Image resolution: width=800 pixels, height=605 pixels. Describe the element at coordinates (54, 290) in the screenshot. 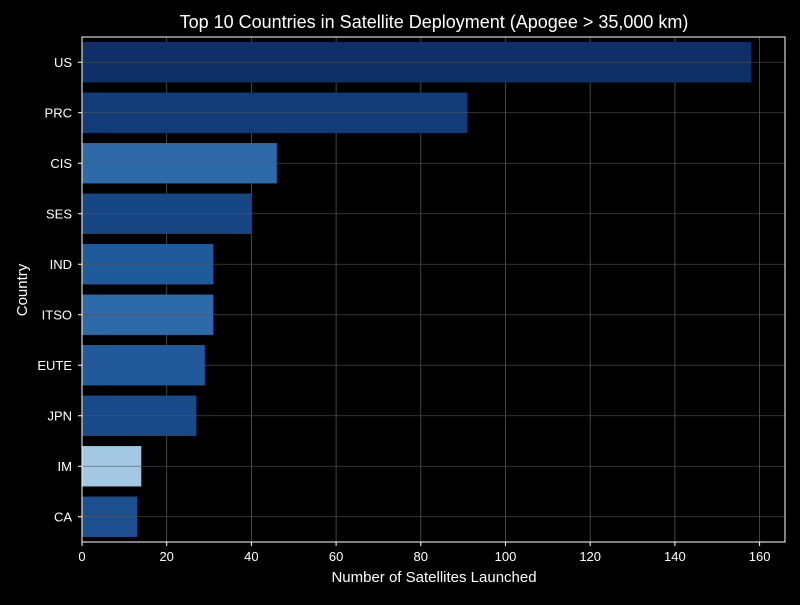

I see `y-tick-labels: US PRC CIS SES IND ITSO EUTE JPN IM CA` at that location.